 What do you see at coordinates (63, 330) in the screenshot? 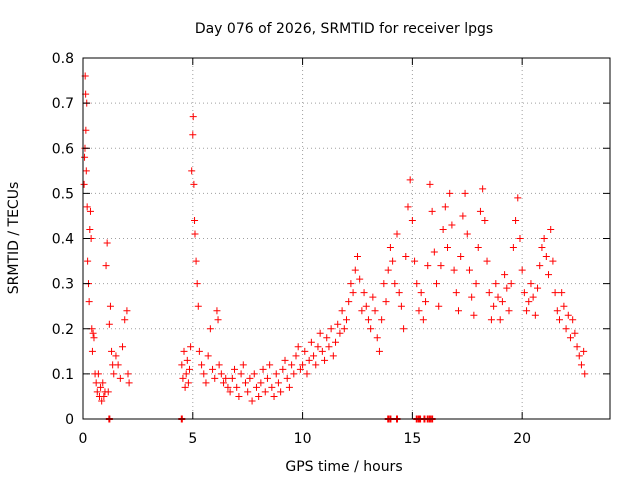
I see `y-tick-label: 0.2` at bounding box center [63, 330].